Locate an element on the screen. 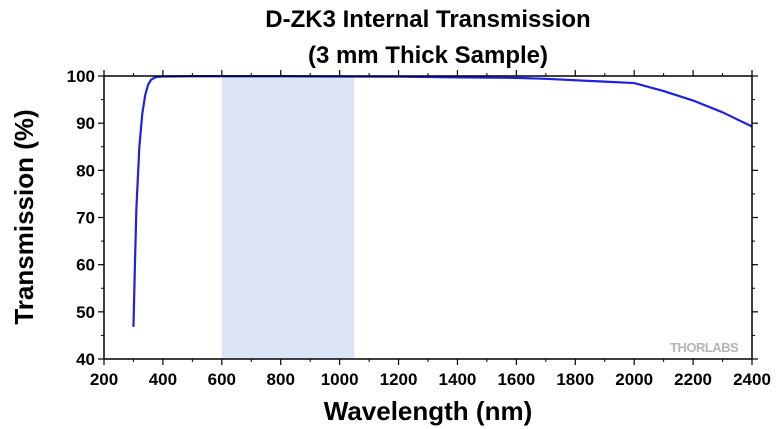 Image resolution: width=780 pixels, height=429 pixels. y-tick-label: 40 is located at coordinates (85, 359).